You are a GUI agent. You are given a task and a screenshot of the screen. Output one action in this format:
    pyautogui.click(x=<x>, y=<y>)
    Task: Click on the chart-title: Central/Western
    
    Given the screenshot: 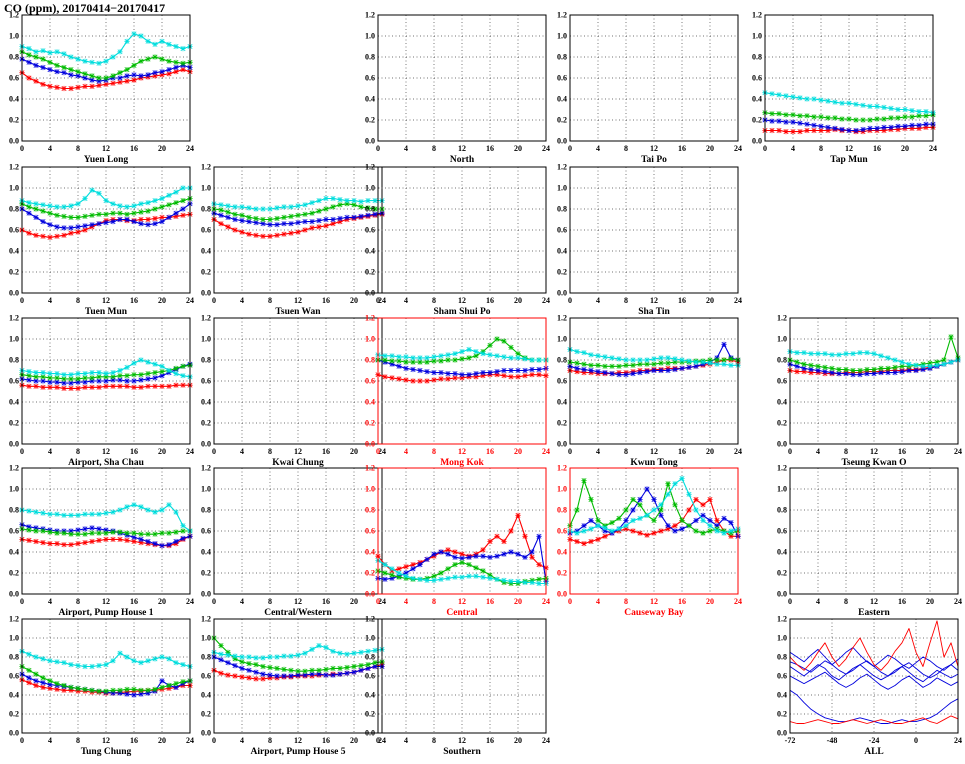 What is the action you would take?
    pyautogui.click(x=298, y=613)
    